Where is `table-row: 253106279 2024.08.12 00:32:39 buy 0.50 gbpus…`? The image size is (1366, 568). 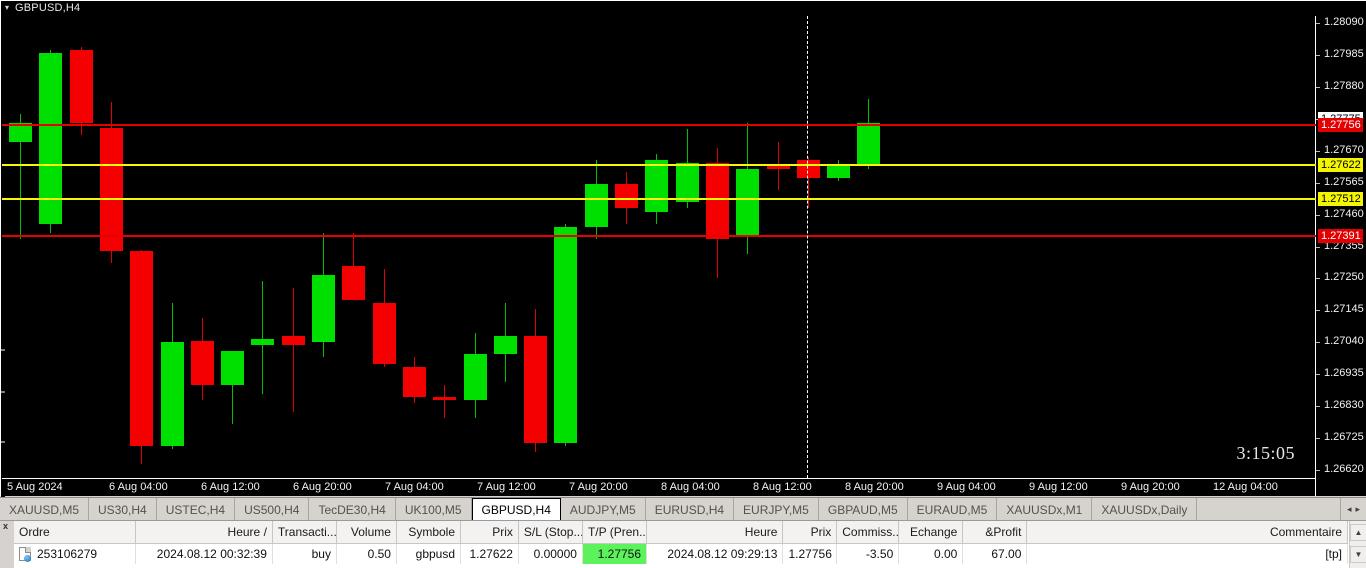
table-row: 253106279 2024.08.12 00:32:39 buy 0.50 gbpus… is located at coordinates (681, 553).